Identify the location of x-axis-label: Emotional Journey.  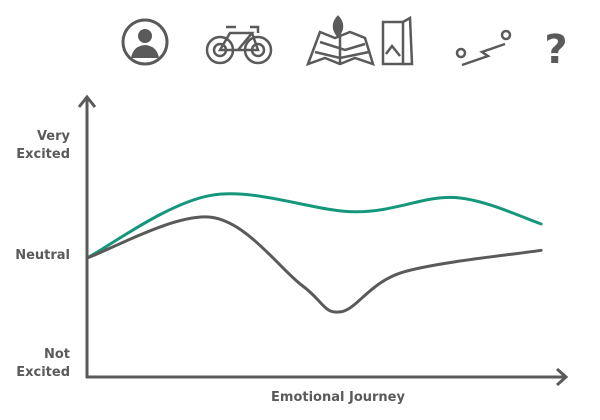
(338, 397).